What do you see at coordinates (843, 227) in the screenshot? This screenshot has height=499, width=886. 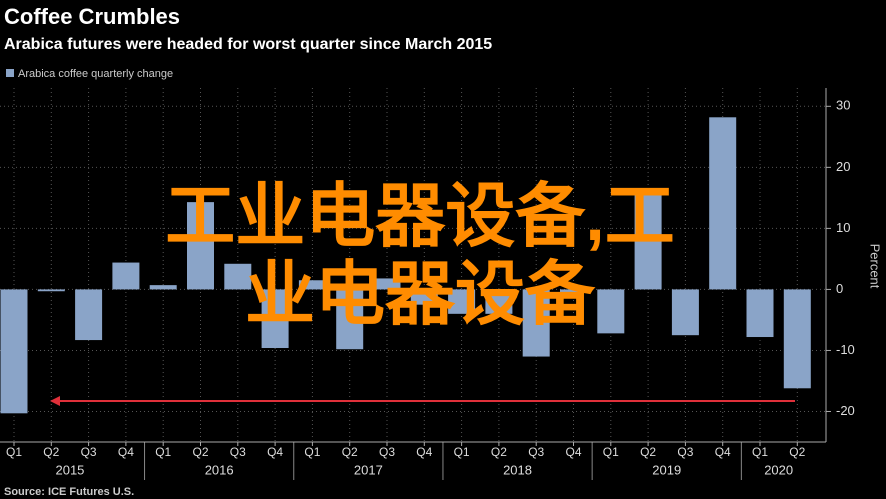 I see `y-tick-label: 10` at bounding box center [843, 227].